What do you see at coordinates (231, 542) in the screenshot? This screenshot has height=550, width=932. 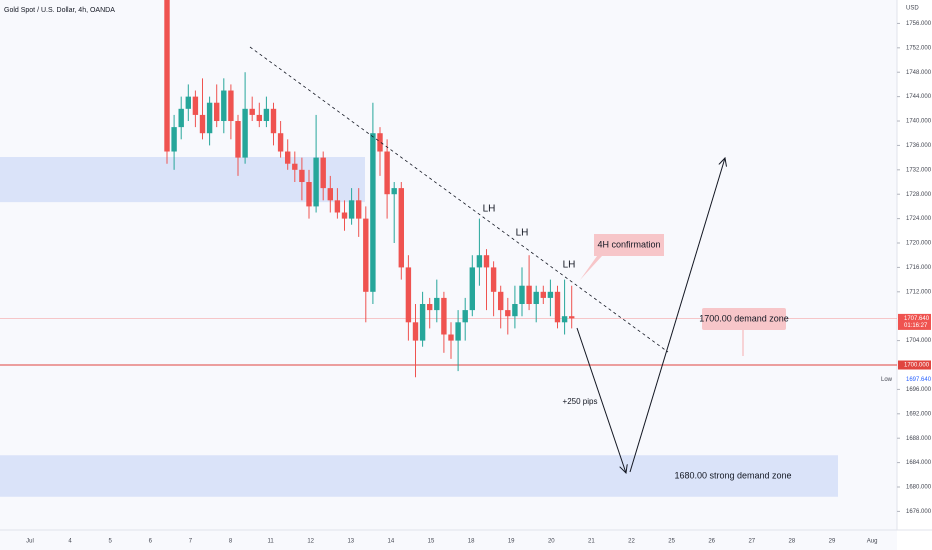 I see `x-tick-label: 8` at bounding box center [231, 542].